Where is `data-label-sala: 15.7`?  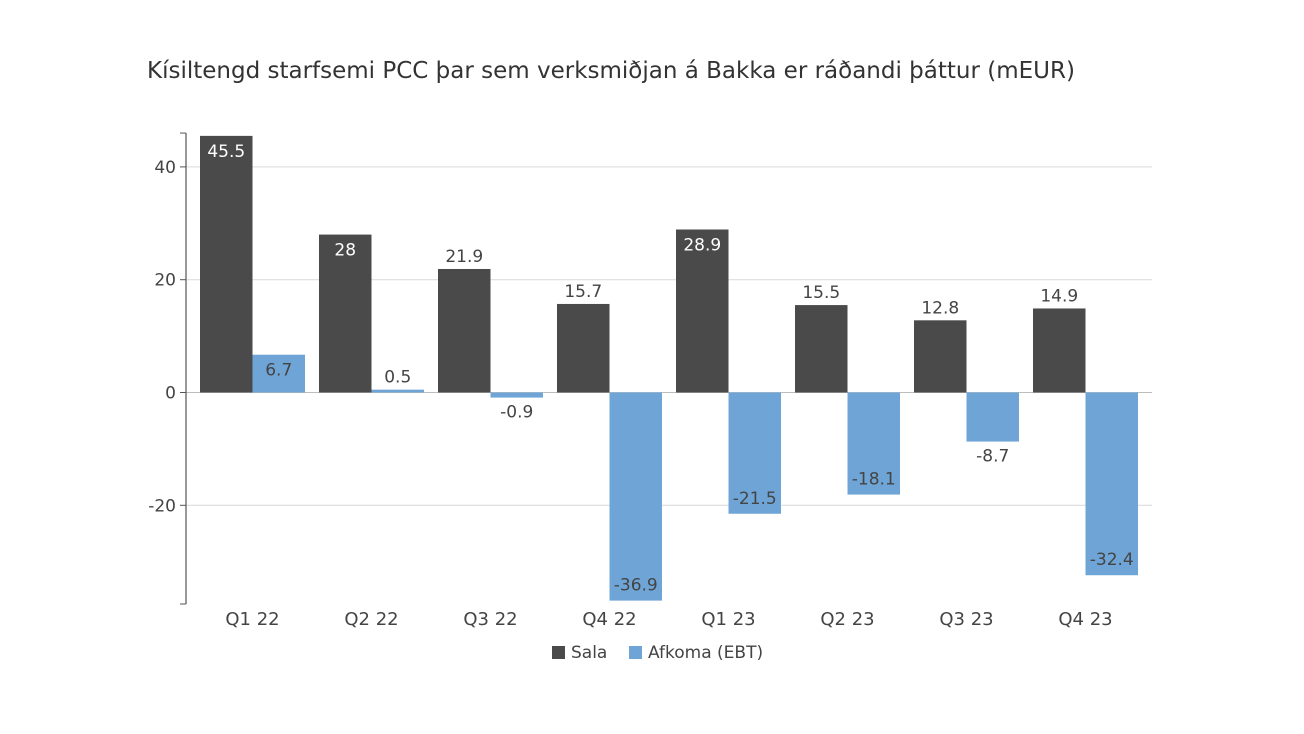
data-label-sala: 15.7 is located at coordinates (583, 292).